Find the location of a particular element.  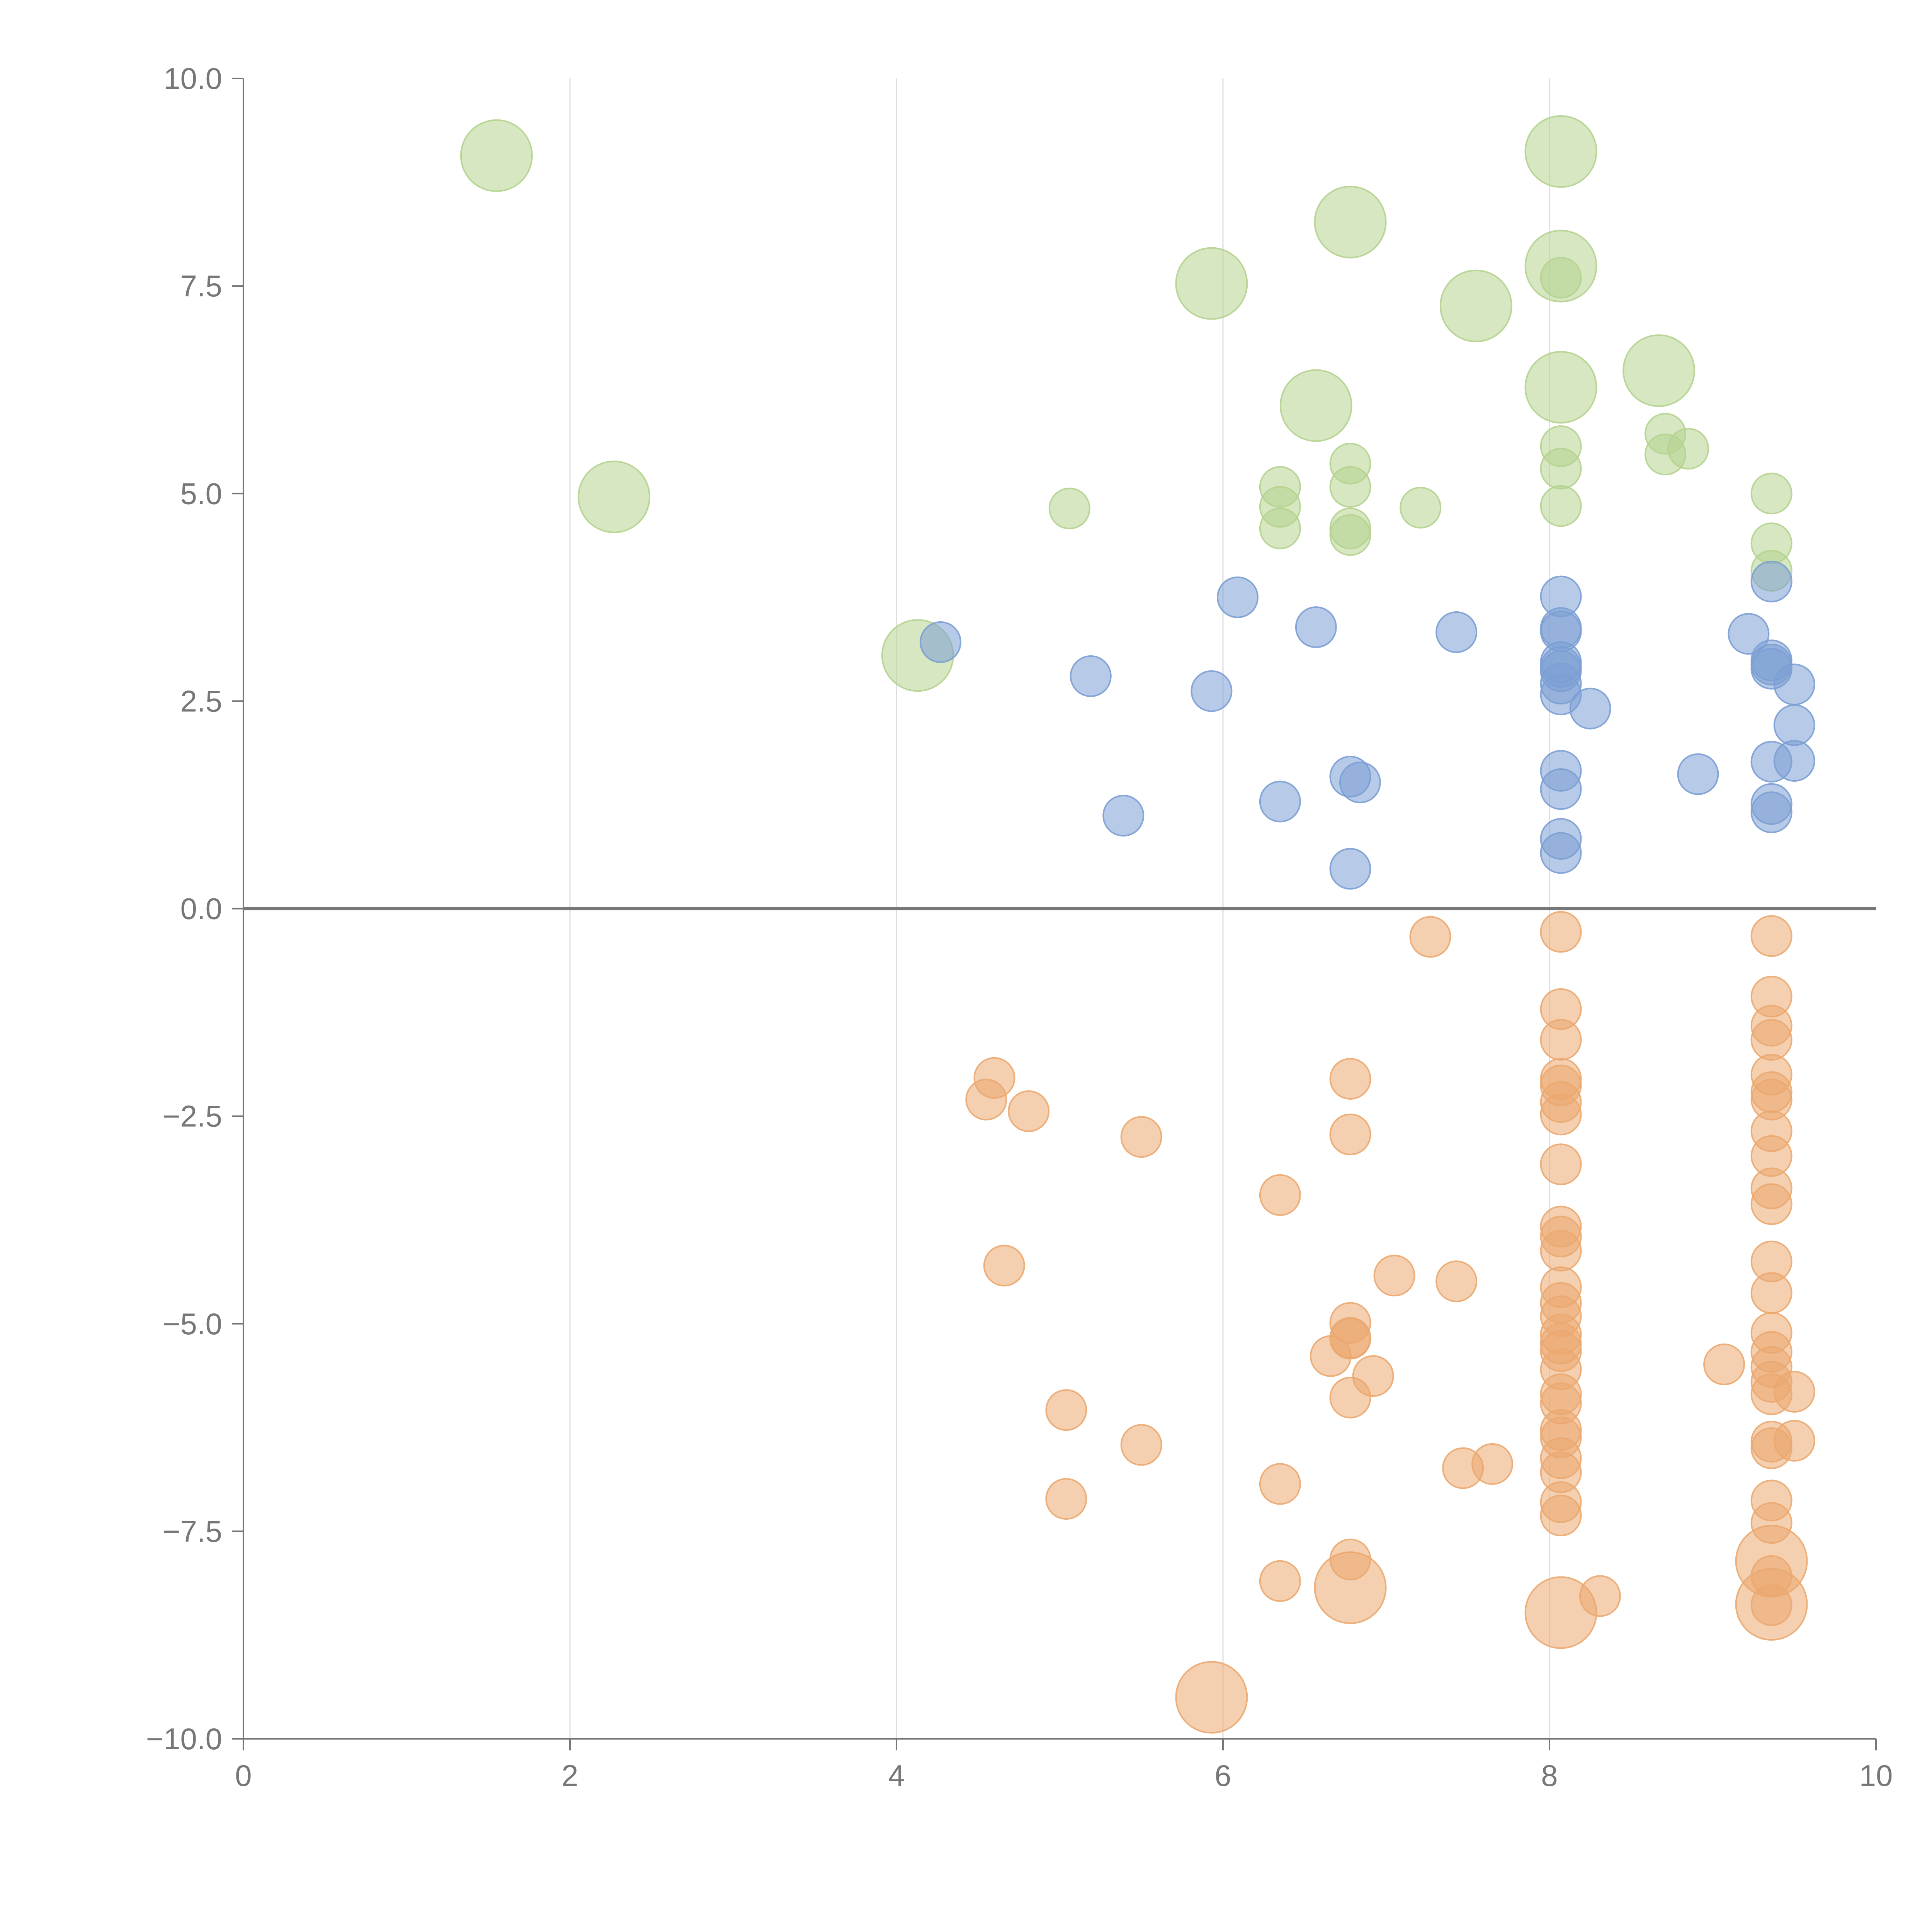

y-tick-label: 7.5 is located at coordinates (201, 286).